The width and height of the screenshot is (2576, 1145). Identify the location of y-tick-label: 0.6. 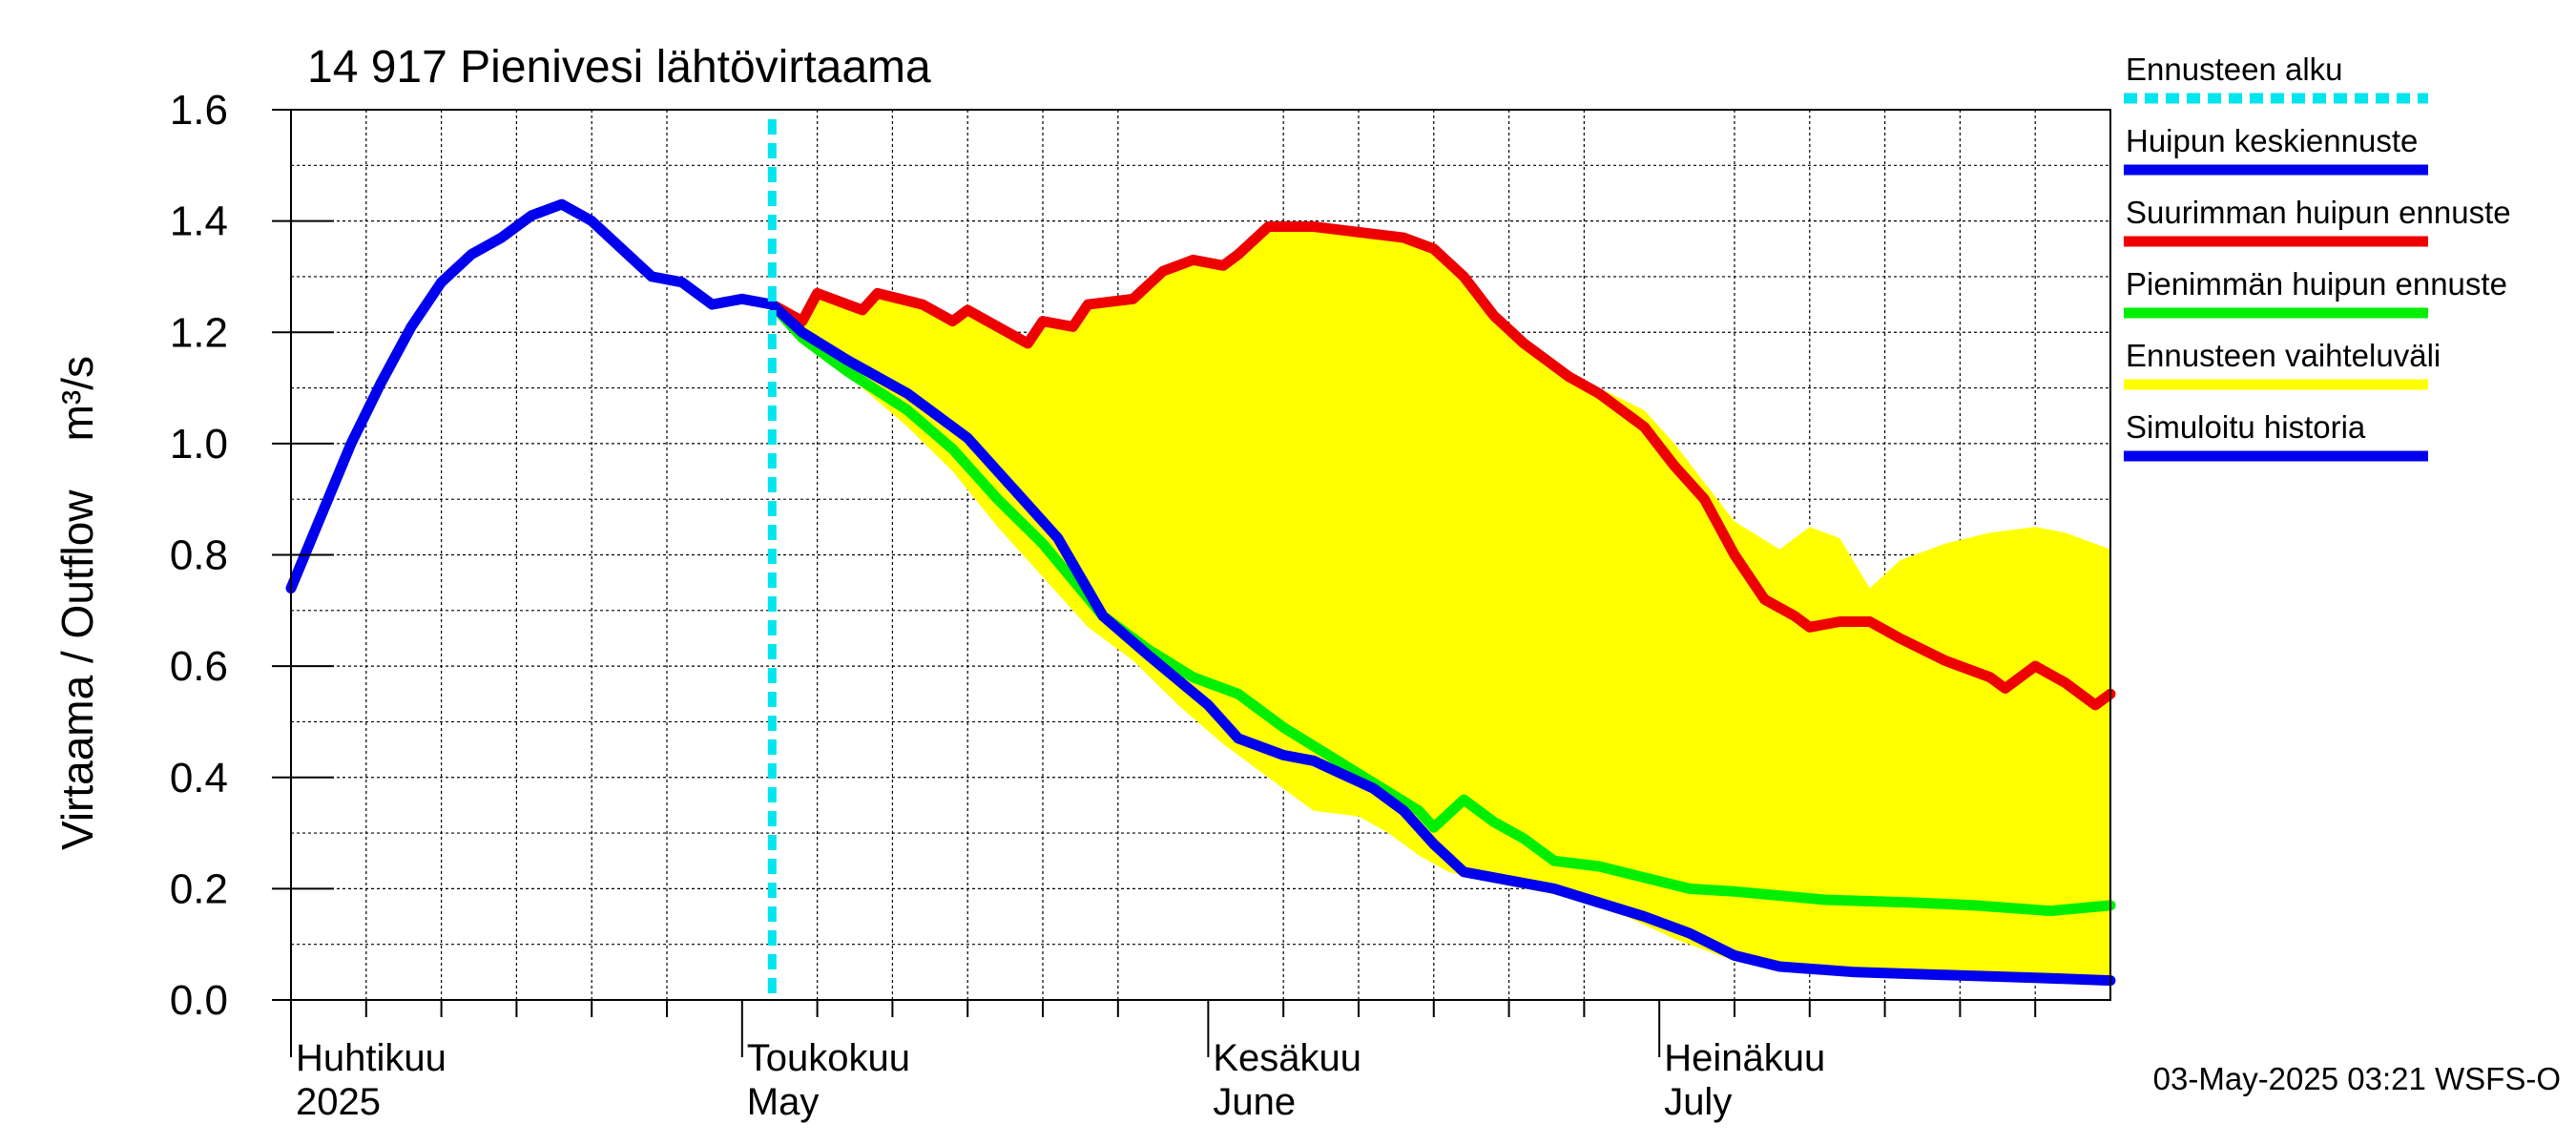
(199, 667).